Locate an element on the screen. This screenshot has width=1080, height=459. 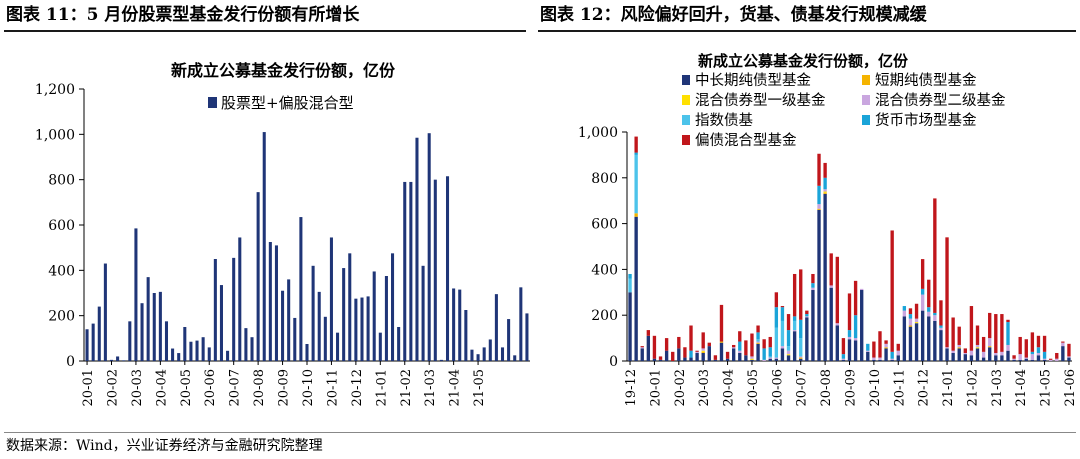
legend-label: 货币市场型基金 is located at coordinates (926, 120).